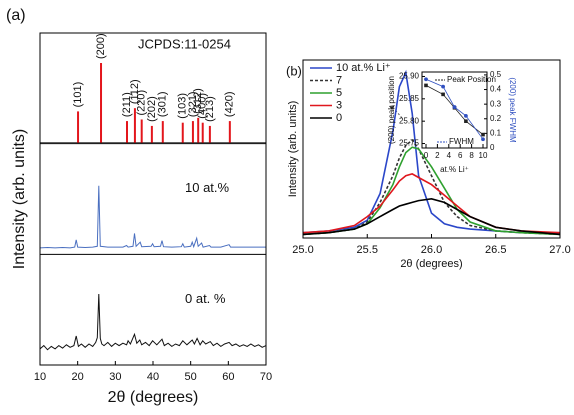  What do you see at coordinates (409, 120) in the screenshot?
I see `y-tick-label: 25.80` at bounding box center [409, 120].